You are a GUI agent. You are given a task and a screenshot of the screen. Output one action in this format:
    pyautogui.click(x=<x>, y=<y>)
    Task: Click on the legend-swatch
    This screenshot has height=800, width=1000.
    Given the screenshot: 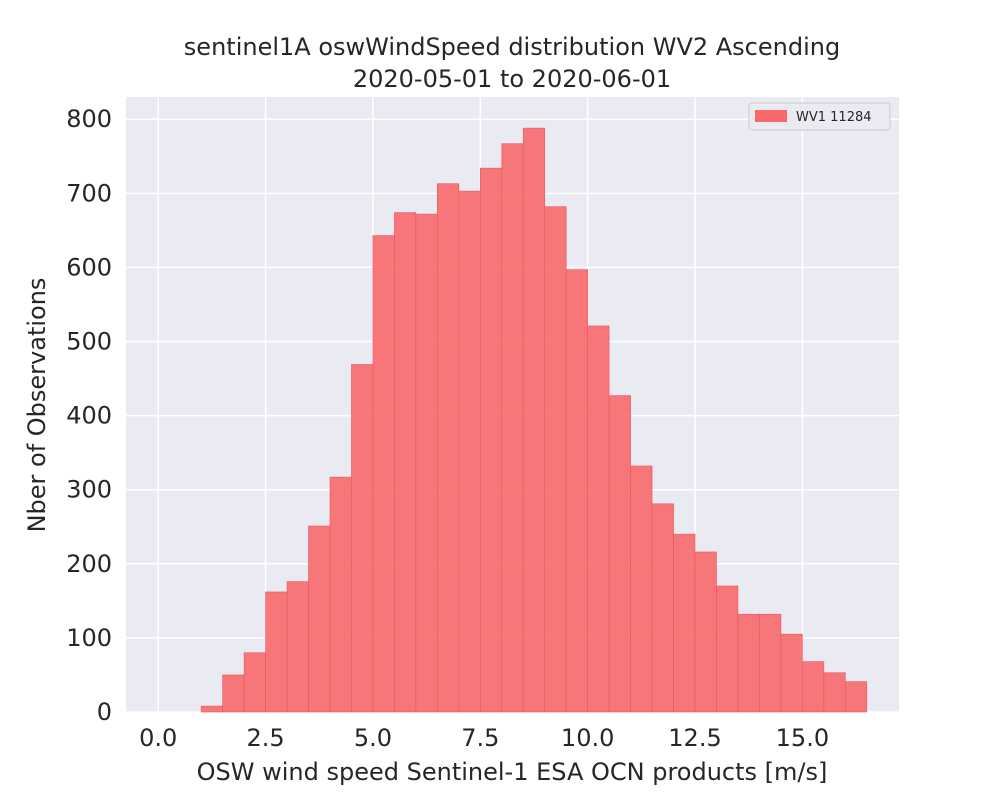 What is the action you would take?
    pyautogui.click(x=771, y=116)
    